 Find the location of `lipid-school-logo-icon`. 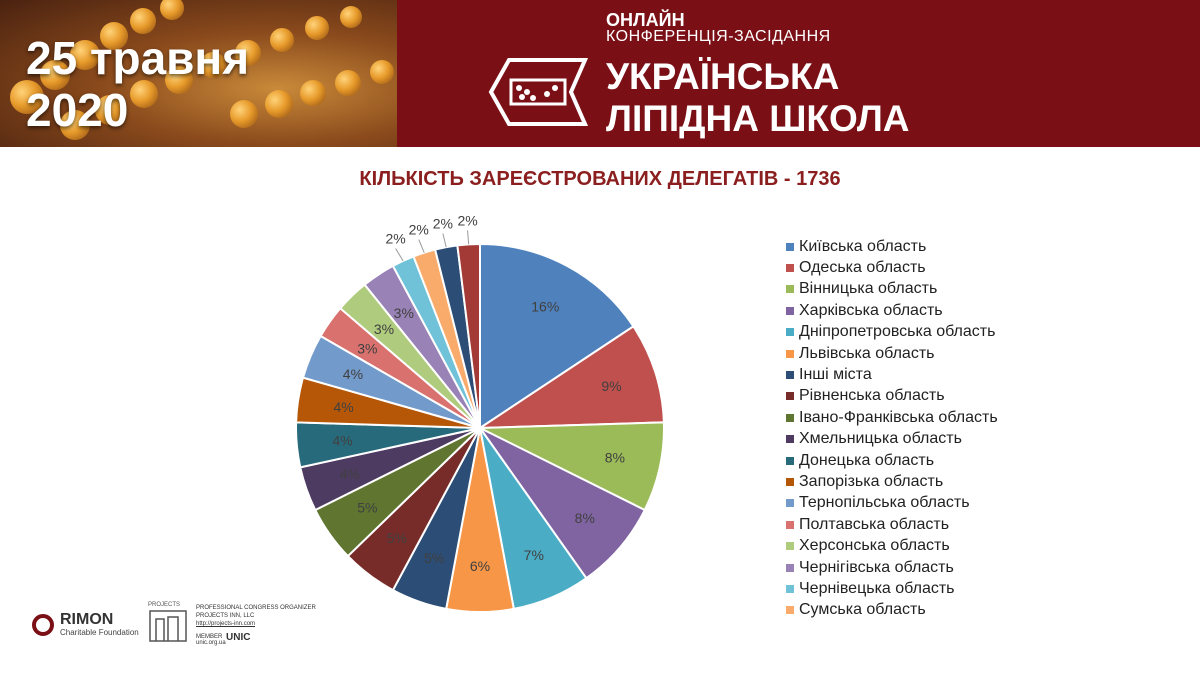

lipid-school-logo-icon is located at coordinates (538, 92).